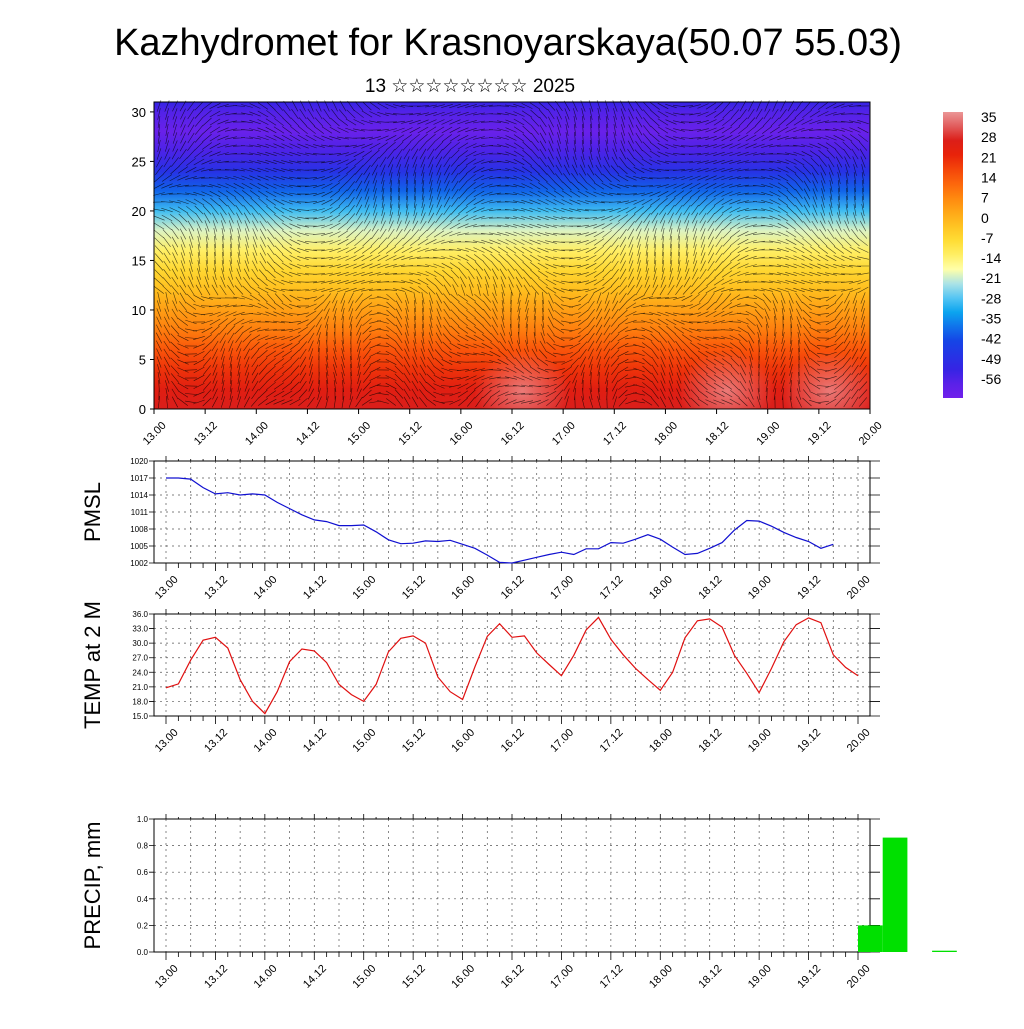 This screenshot has height=1029, width=1024. What do you see at coordinates (564, 434) in the screenshot?
I see `heatmap-x-tick-label: 17.00` at bounding box center [564, 434].